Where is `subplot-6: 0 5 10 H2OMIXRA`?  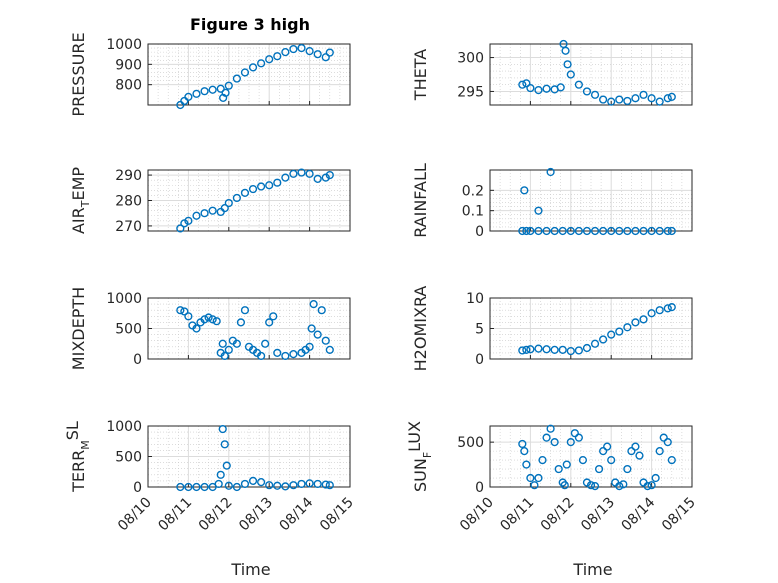
subplot-6: 0 5 10 H2OMIXRA is located at coordinates (552, 328).